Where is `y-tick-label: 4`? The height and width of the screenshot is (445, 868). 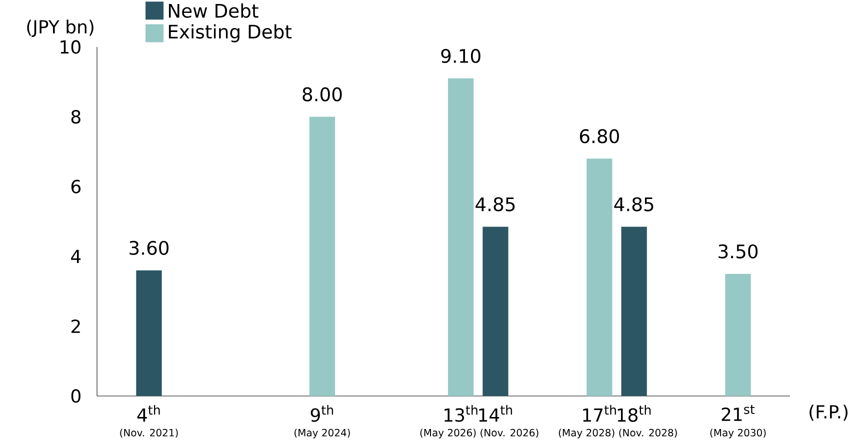 y-tick-label: 4 is located at coordinates (76, 256).